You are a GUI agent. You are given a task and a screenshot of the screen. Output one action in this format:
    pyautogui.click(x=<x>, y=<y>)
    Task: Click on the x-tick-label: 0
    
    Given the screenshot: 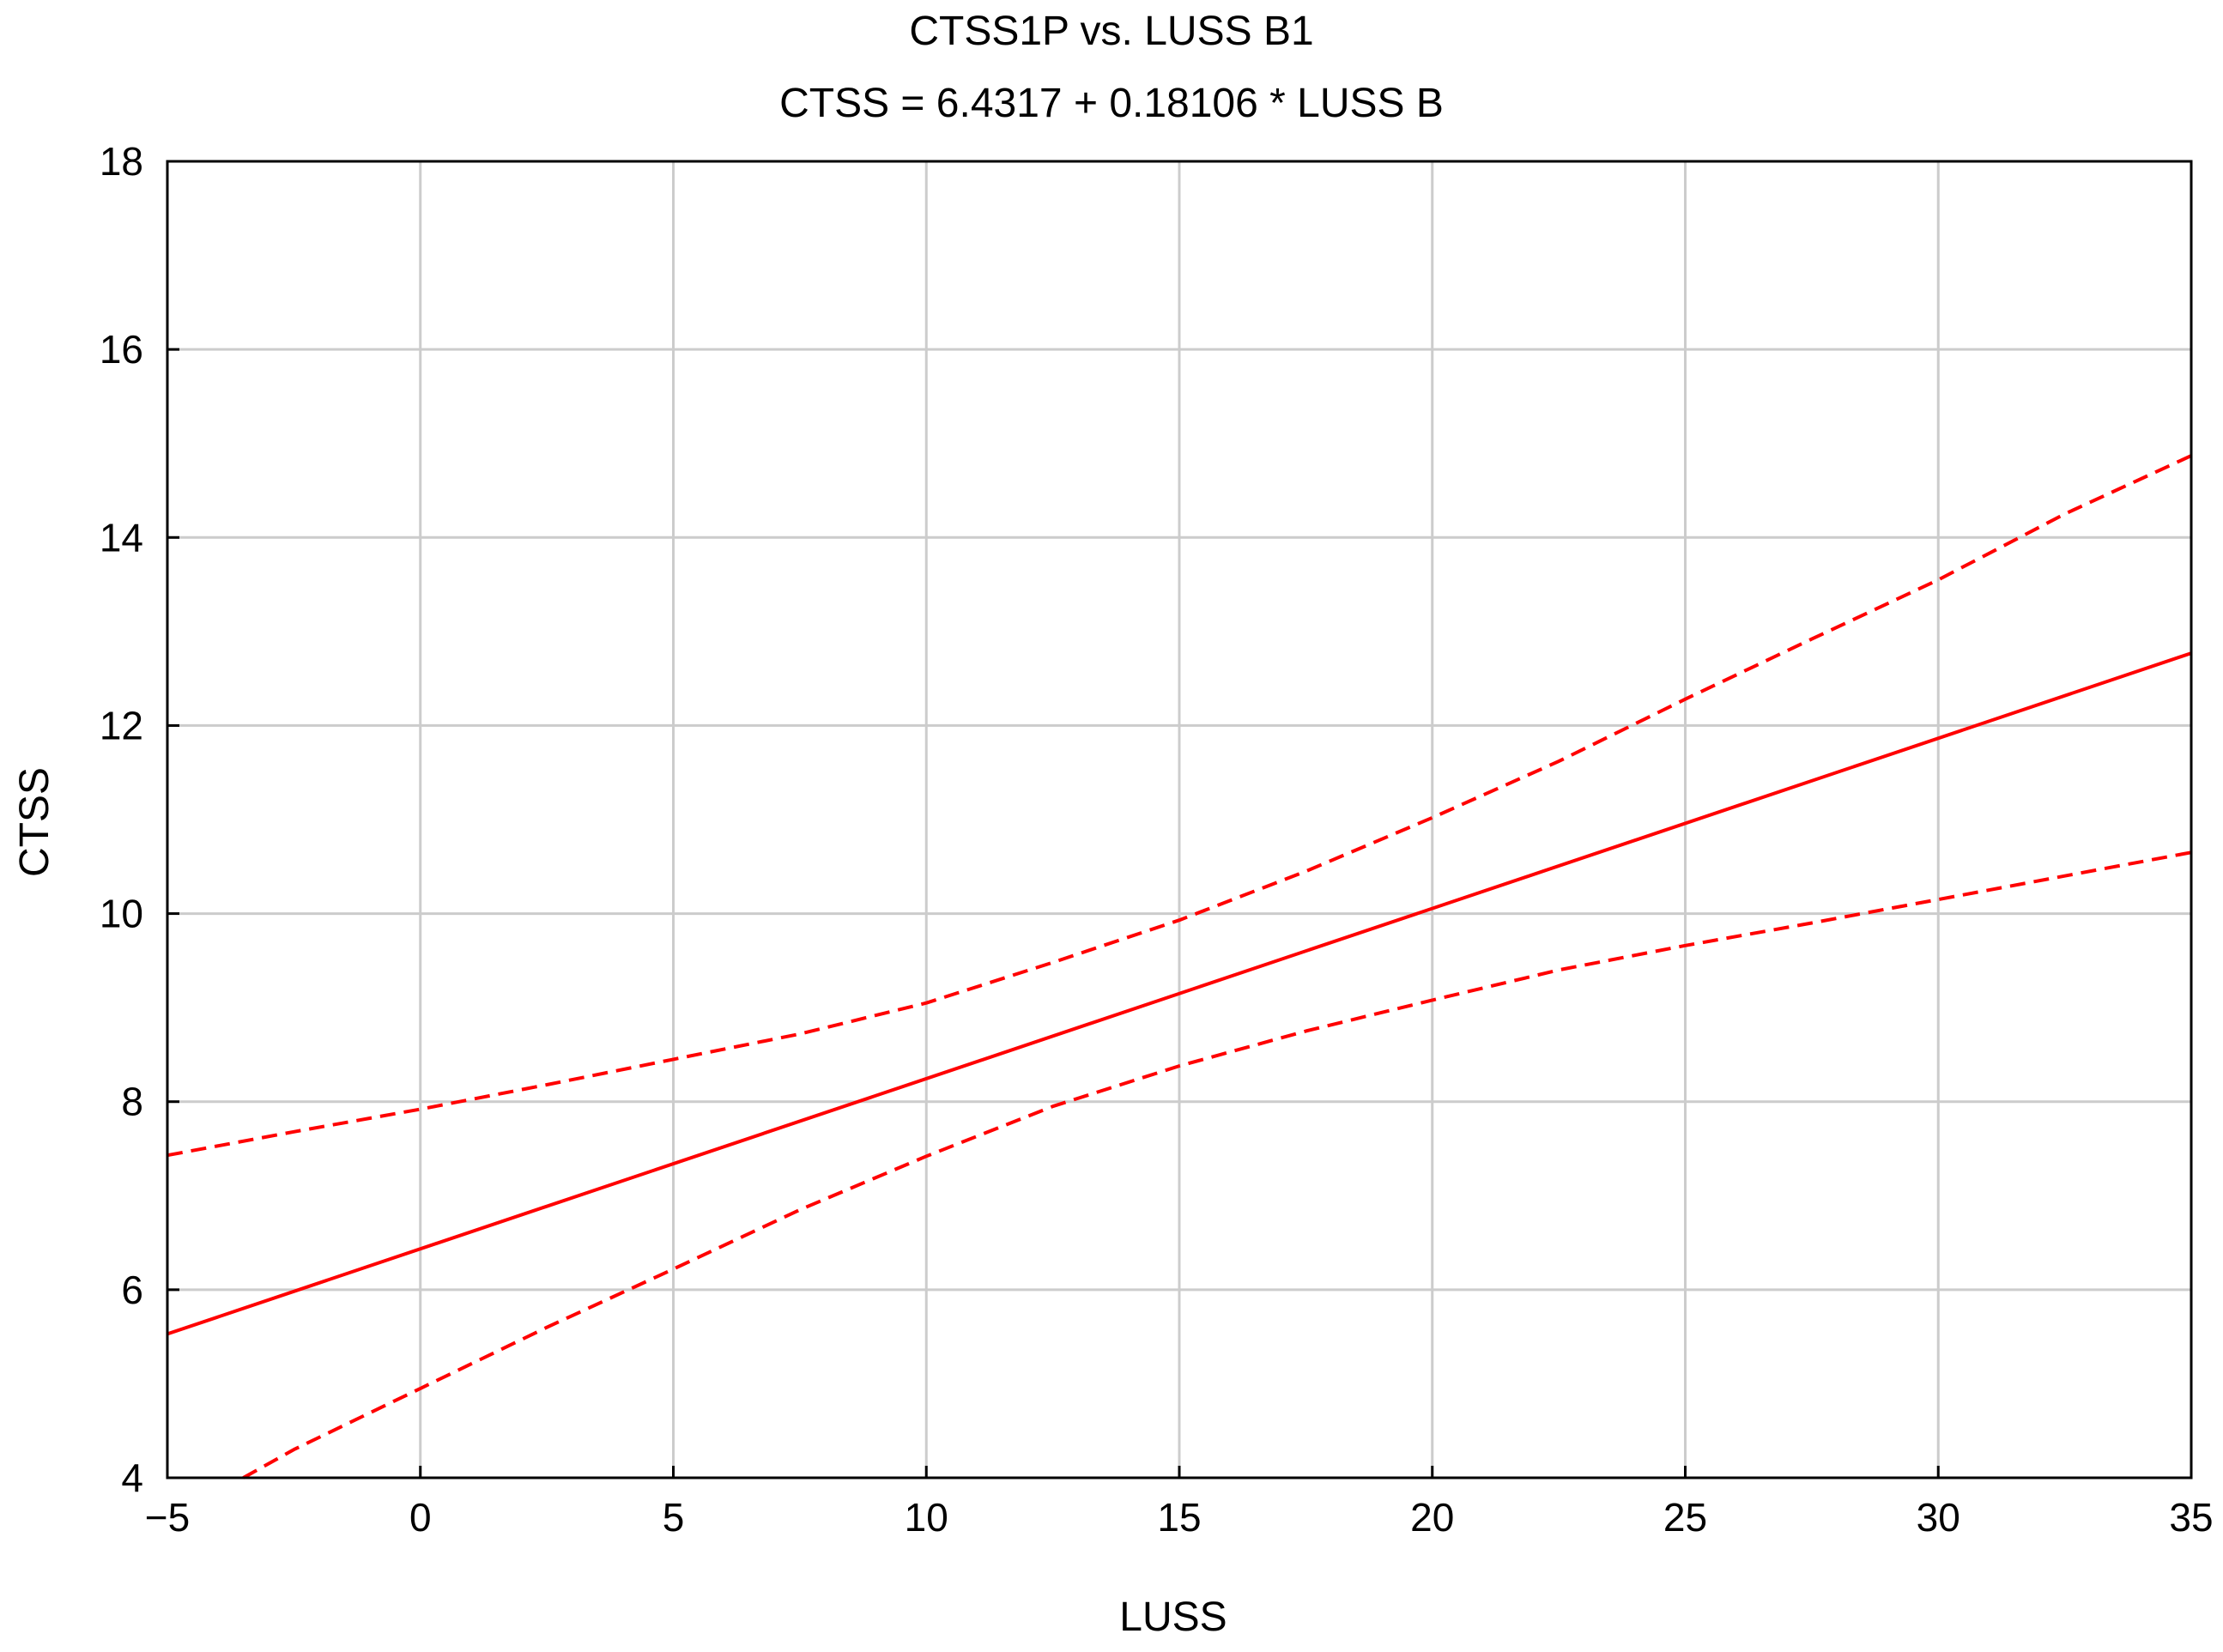 What is the action you would take?
    pyautogui.click(x=420, y=1517)
    